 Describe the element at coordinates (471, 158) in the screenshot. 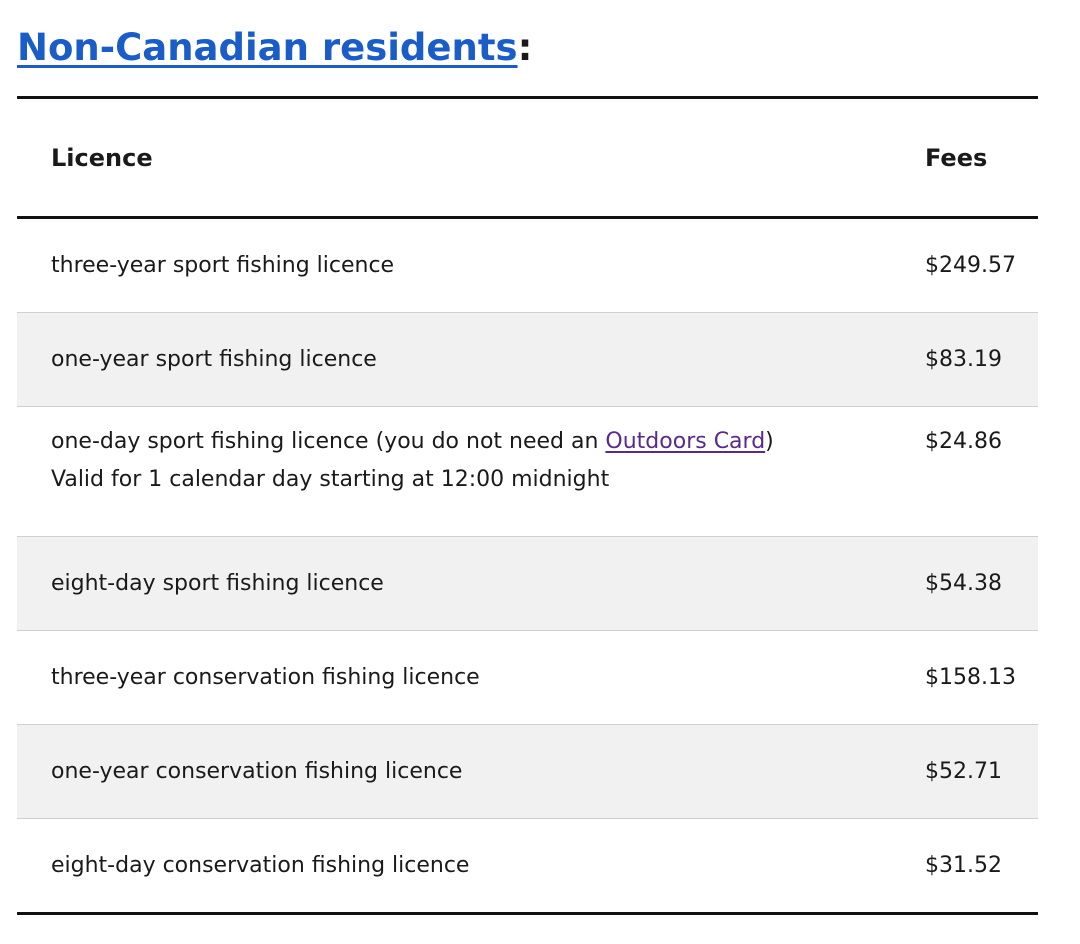

I see `licence-column-header: Licence` at that location.